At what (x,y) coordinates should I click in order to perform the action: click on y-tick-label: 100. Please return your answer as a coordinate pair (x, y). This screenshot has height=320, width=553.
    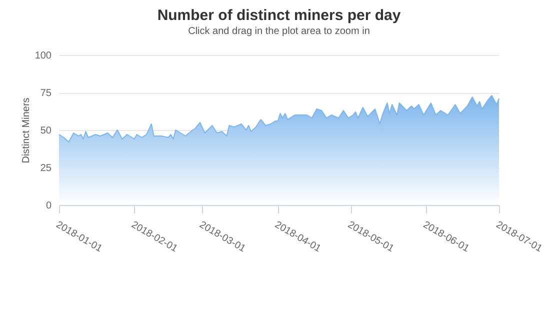
    Looking at the image, I should click on (43, 56).